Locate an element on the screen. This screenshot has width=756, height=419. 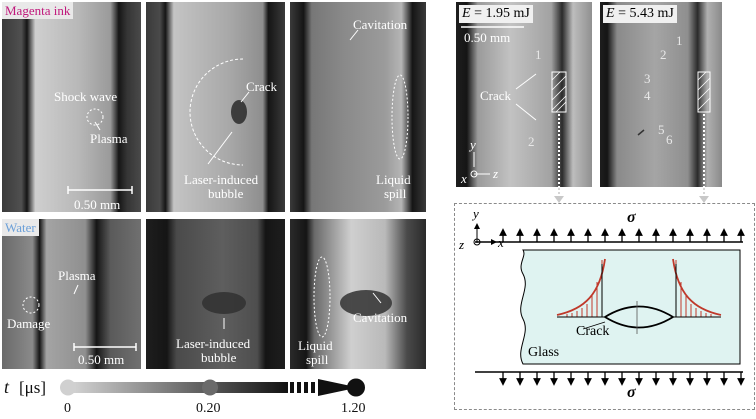
cavitation-dark is located at coordinates (366, 303).